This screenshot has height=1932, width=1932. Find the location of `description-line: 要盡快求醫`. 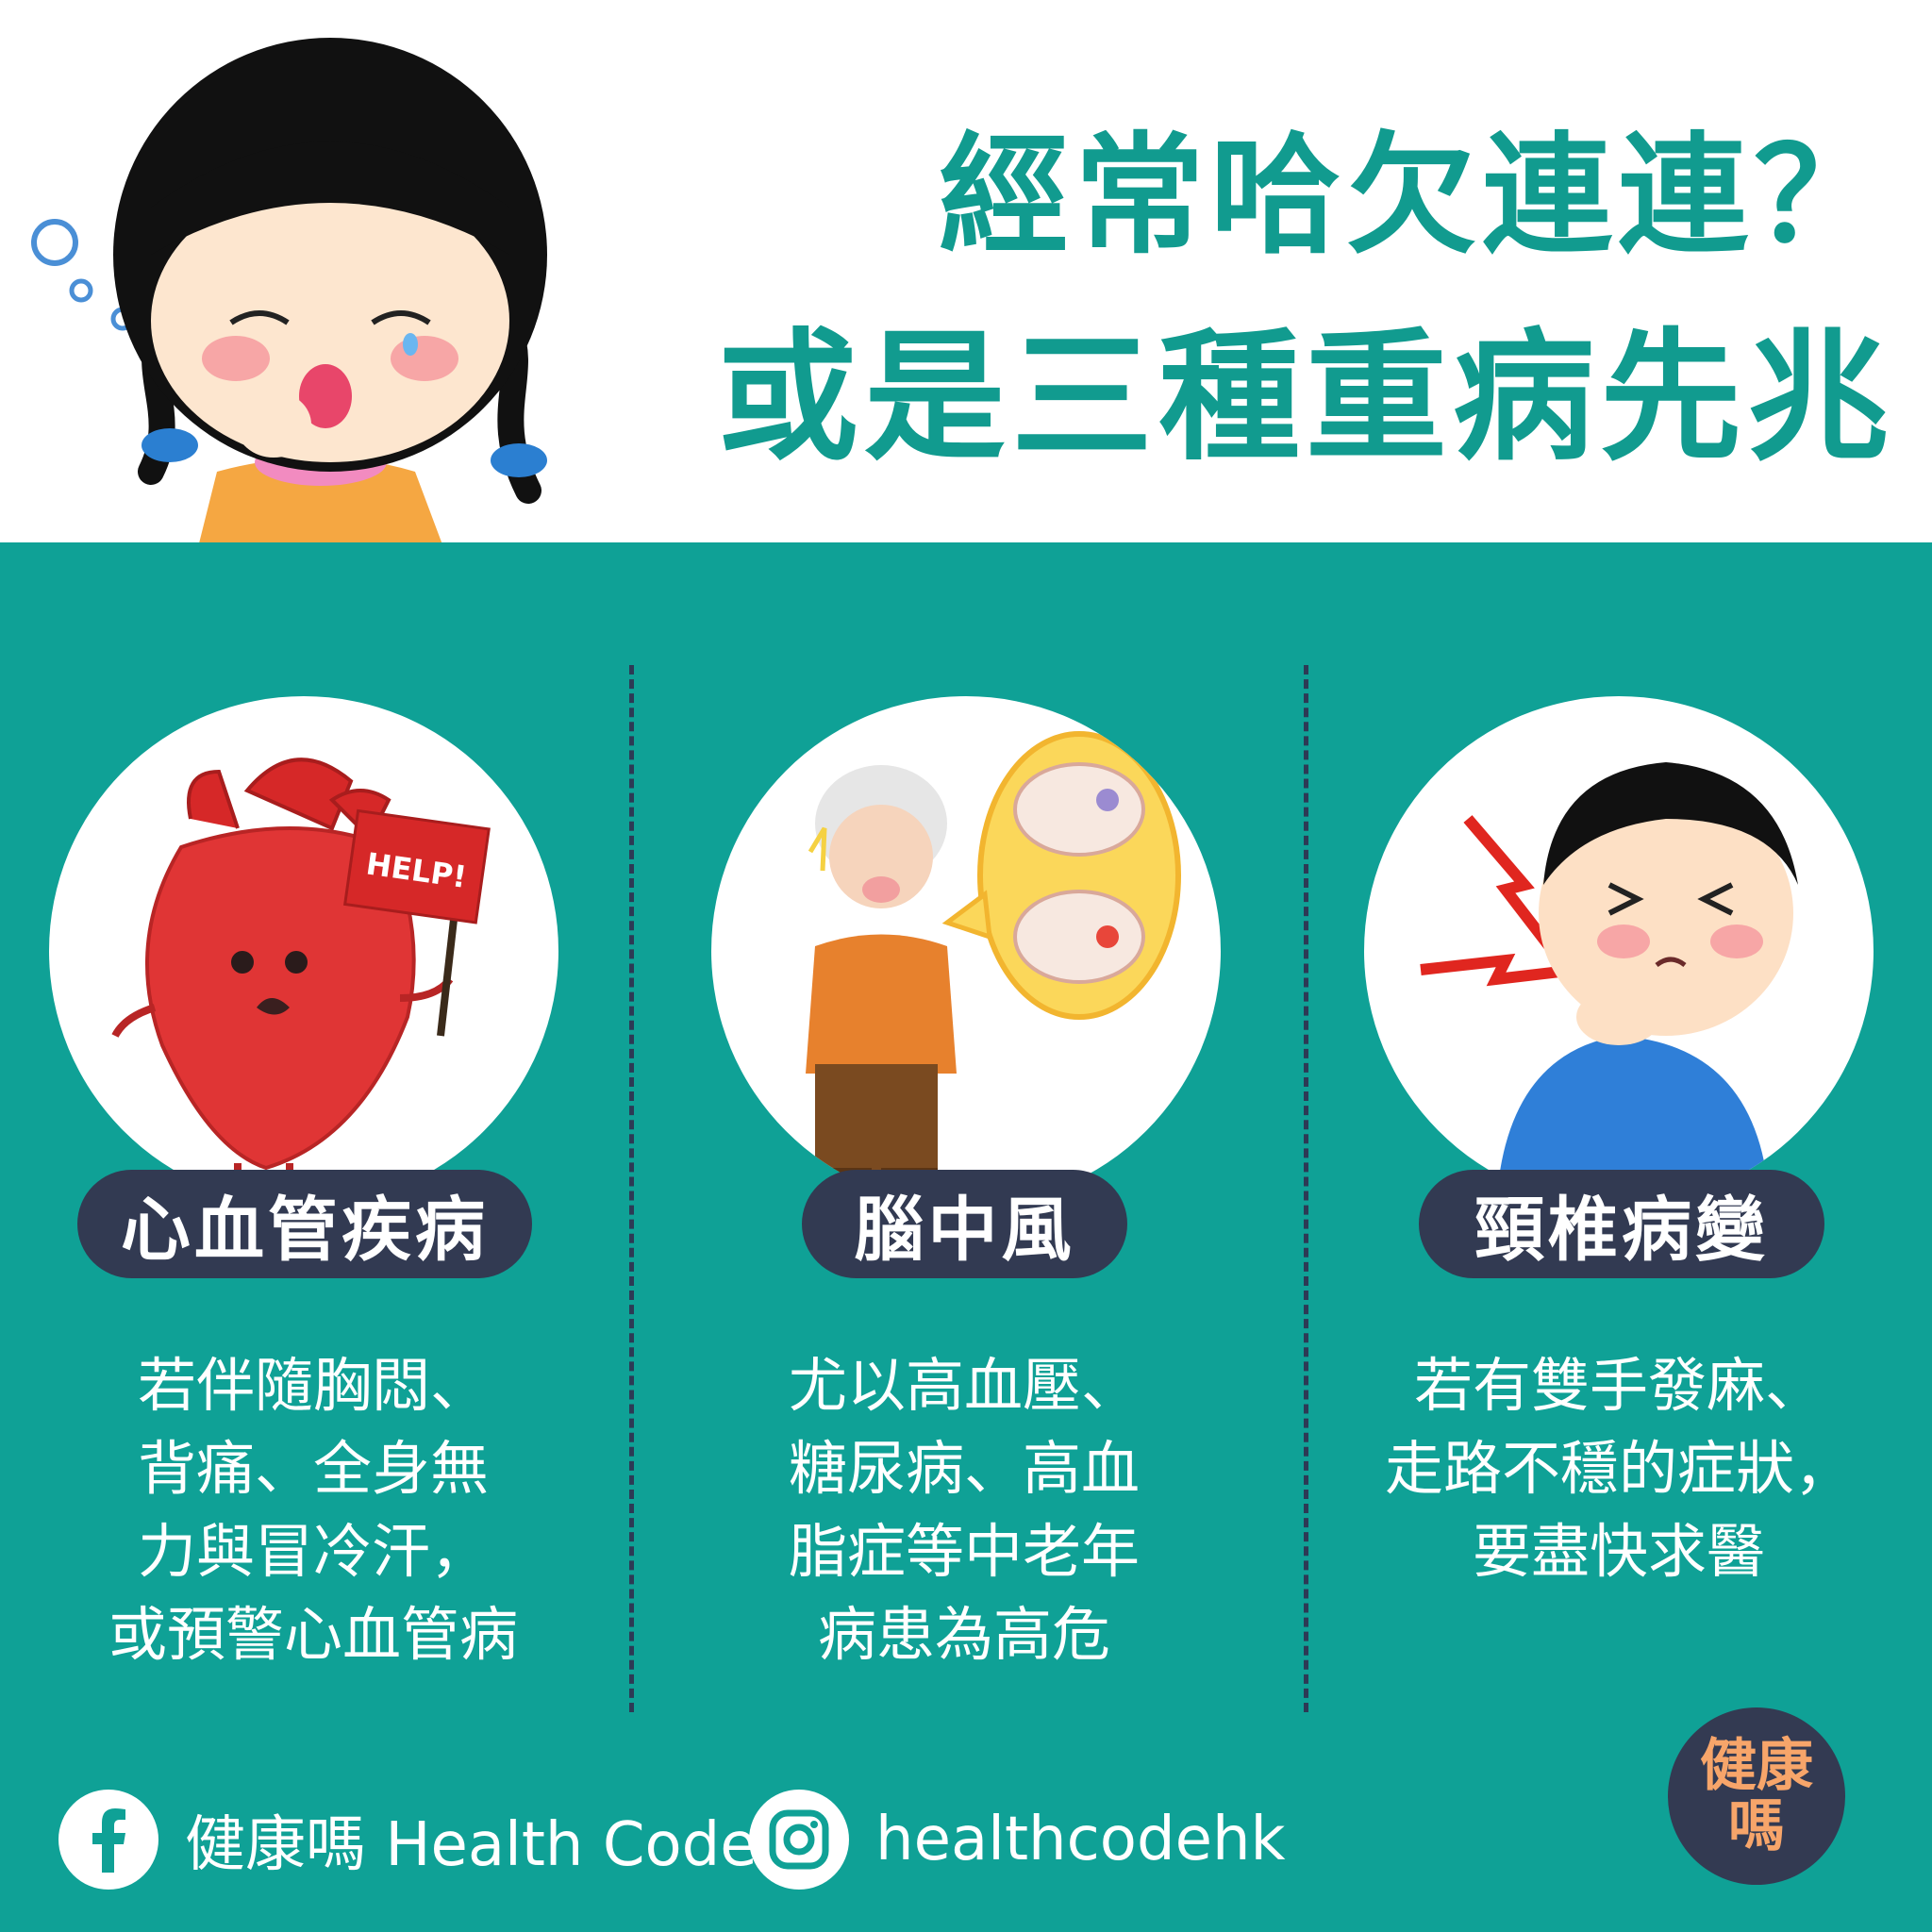

description-line: 要盡快求醫 is located at coordinates (1618, 1552).